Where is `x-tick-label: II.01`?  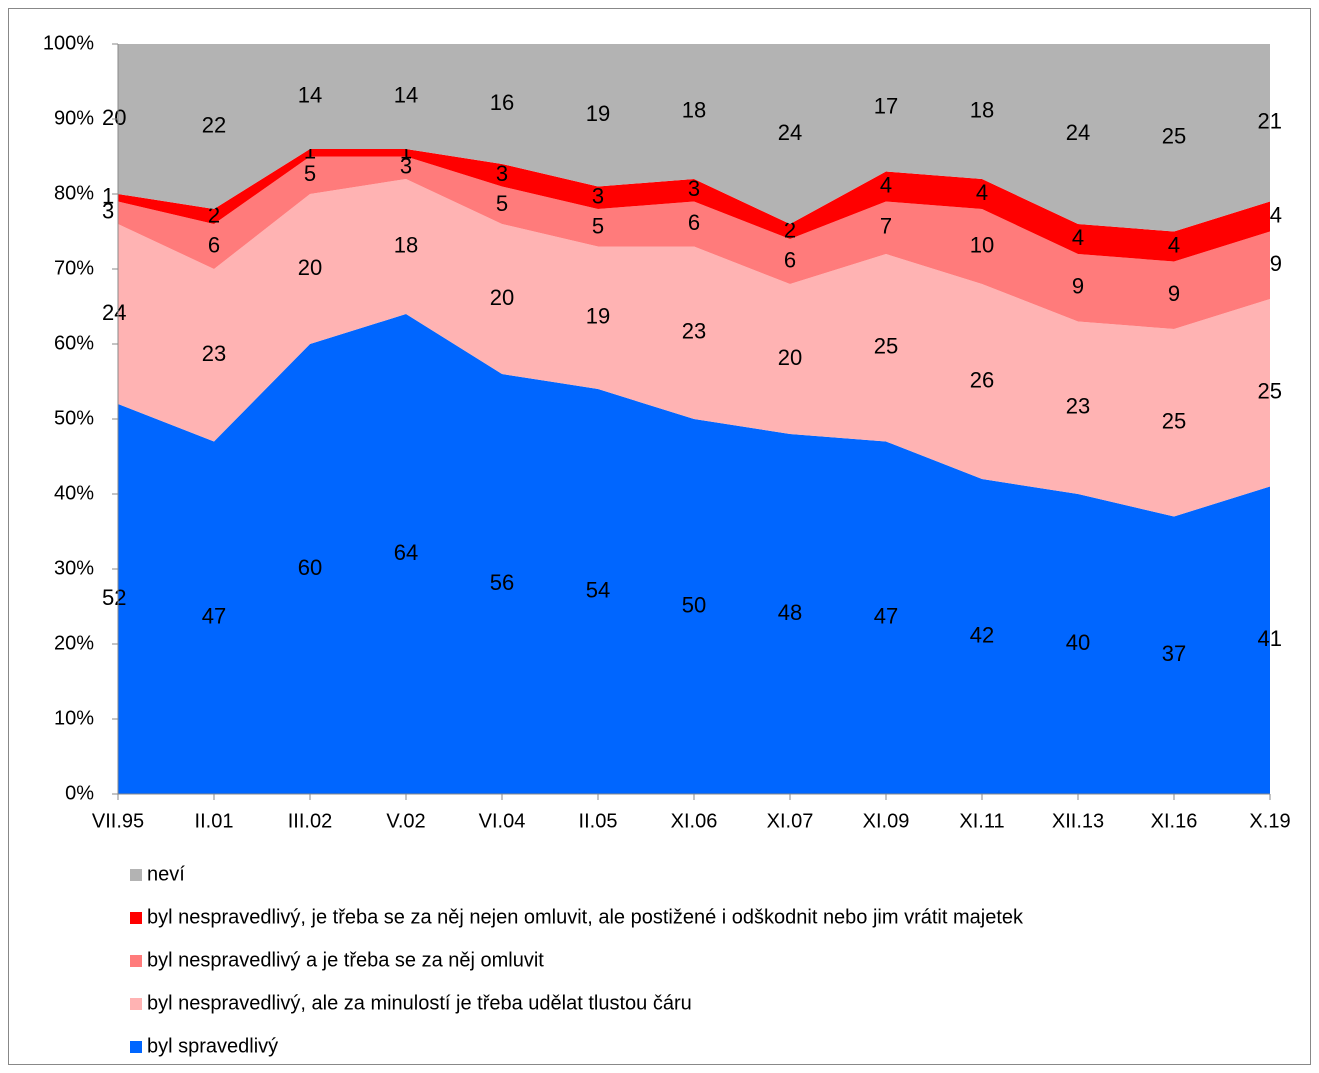 x-tick-label: II.01 is located at coordinates (214, 821).